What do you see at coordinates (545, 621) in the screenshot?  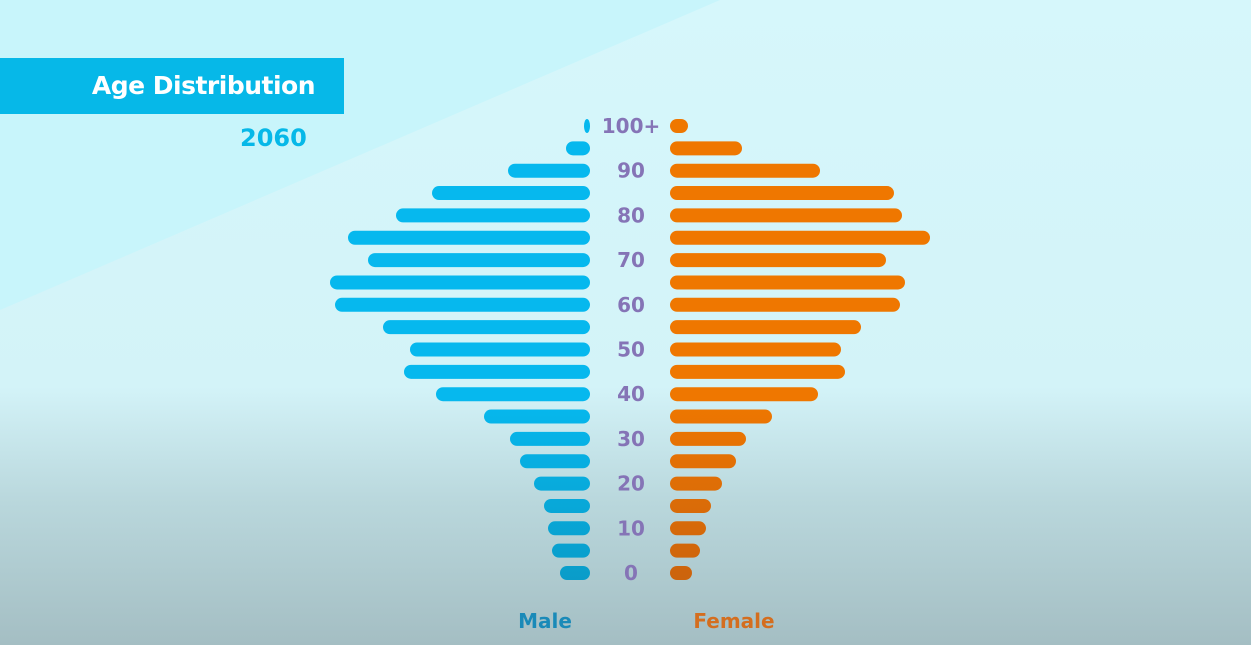 I see `legend-male: Male` at bounding box center [545, 621].